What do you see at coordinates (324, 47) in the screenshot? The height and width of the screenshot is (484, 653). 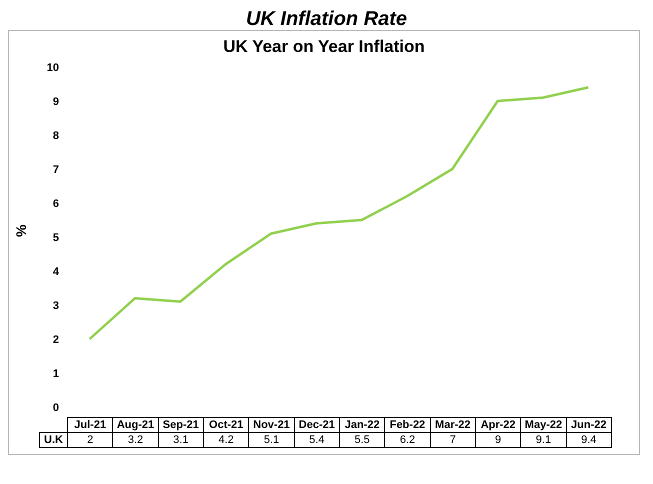 I see `chart-subtitle: UK Year on Year Inflation` at bounding box center [324, 47].